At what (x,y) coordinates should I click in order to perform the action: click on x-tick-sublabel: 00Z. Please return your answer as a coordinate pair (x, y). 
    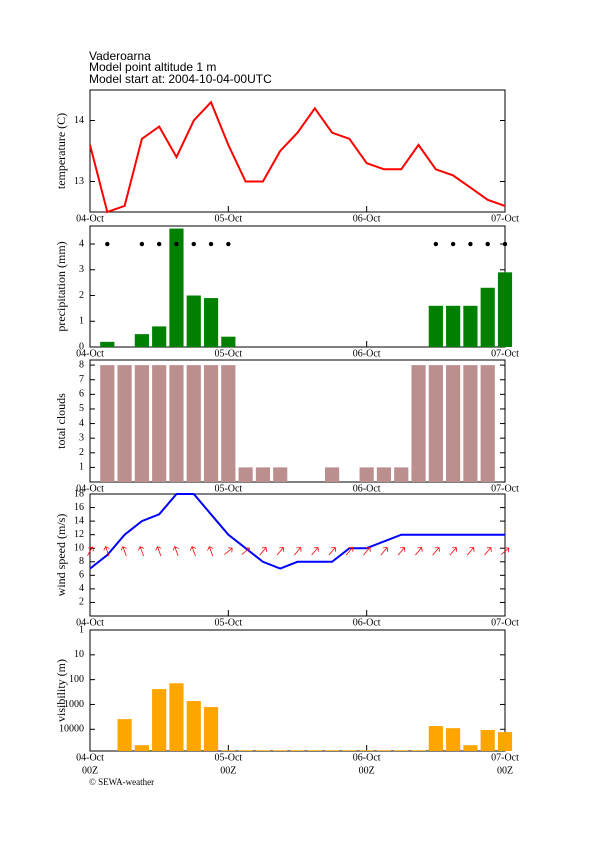
    Looking at the image, I should click on (505, 770).